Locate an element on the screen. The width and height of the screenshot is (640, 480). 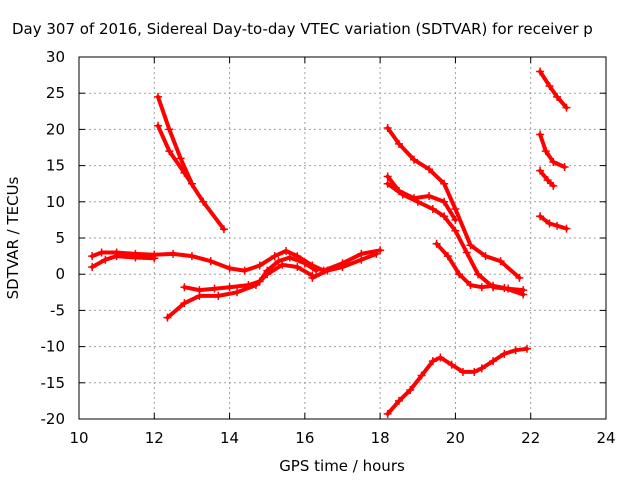
y-tick-label: -20 is located at coordinates (53, 419).